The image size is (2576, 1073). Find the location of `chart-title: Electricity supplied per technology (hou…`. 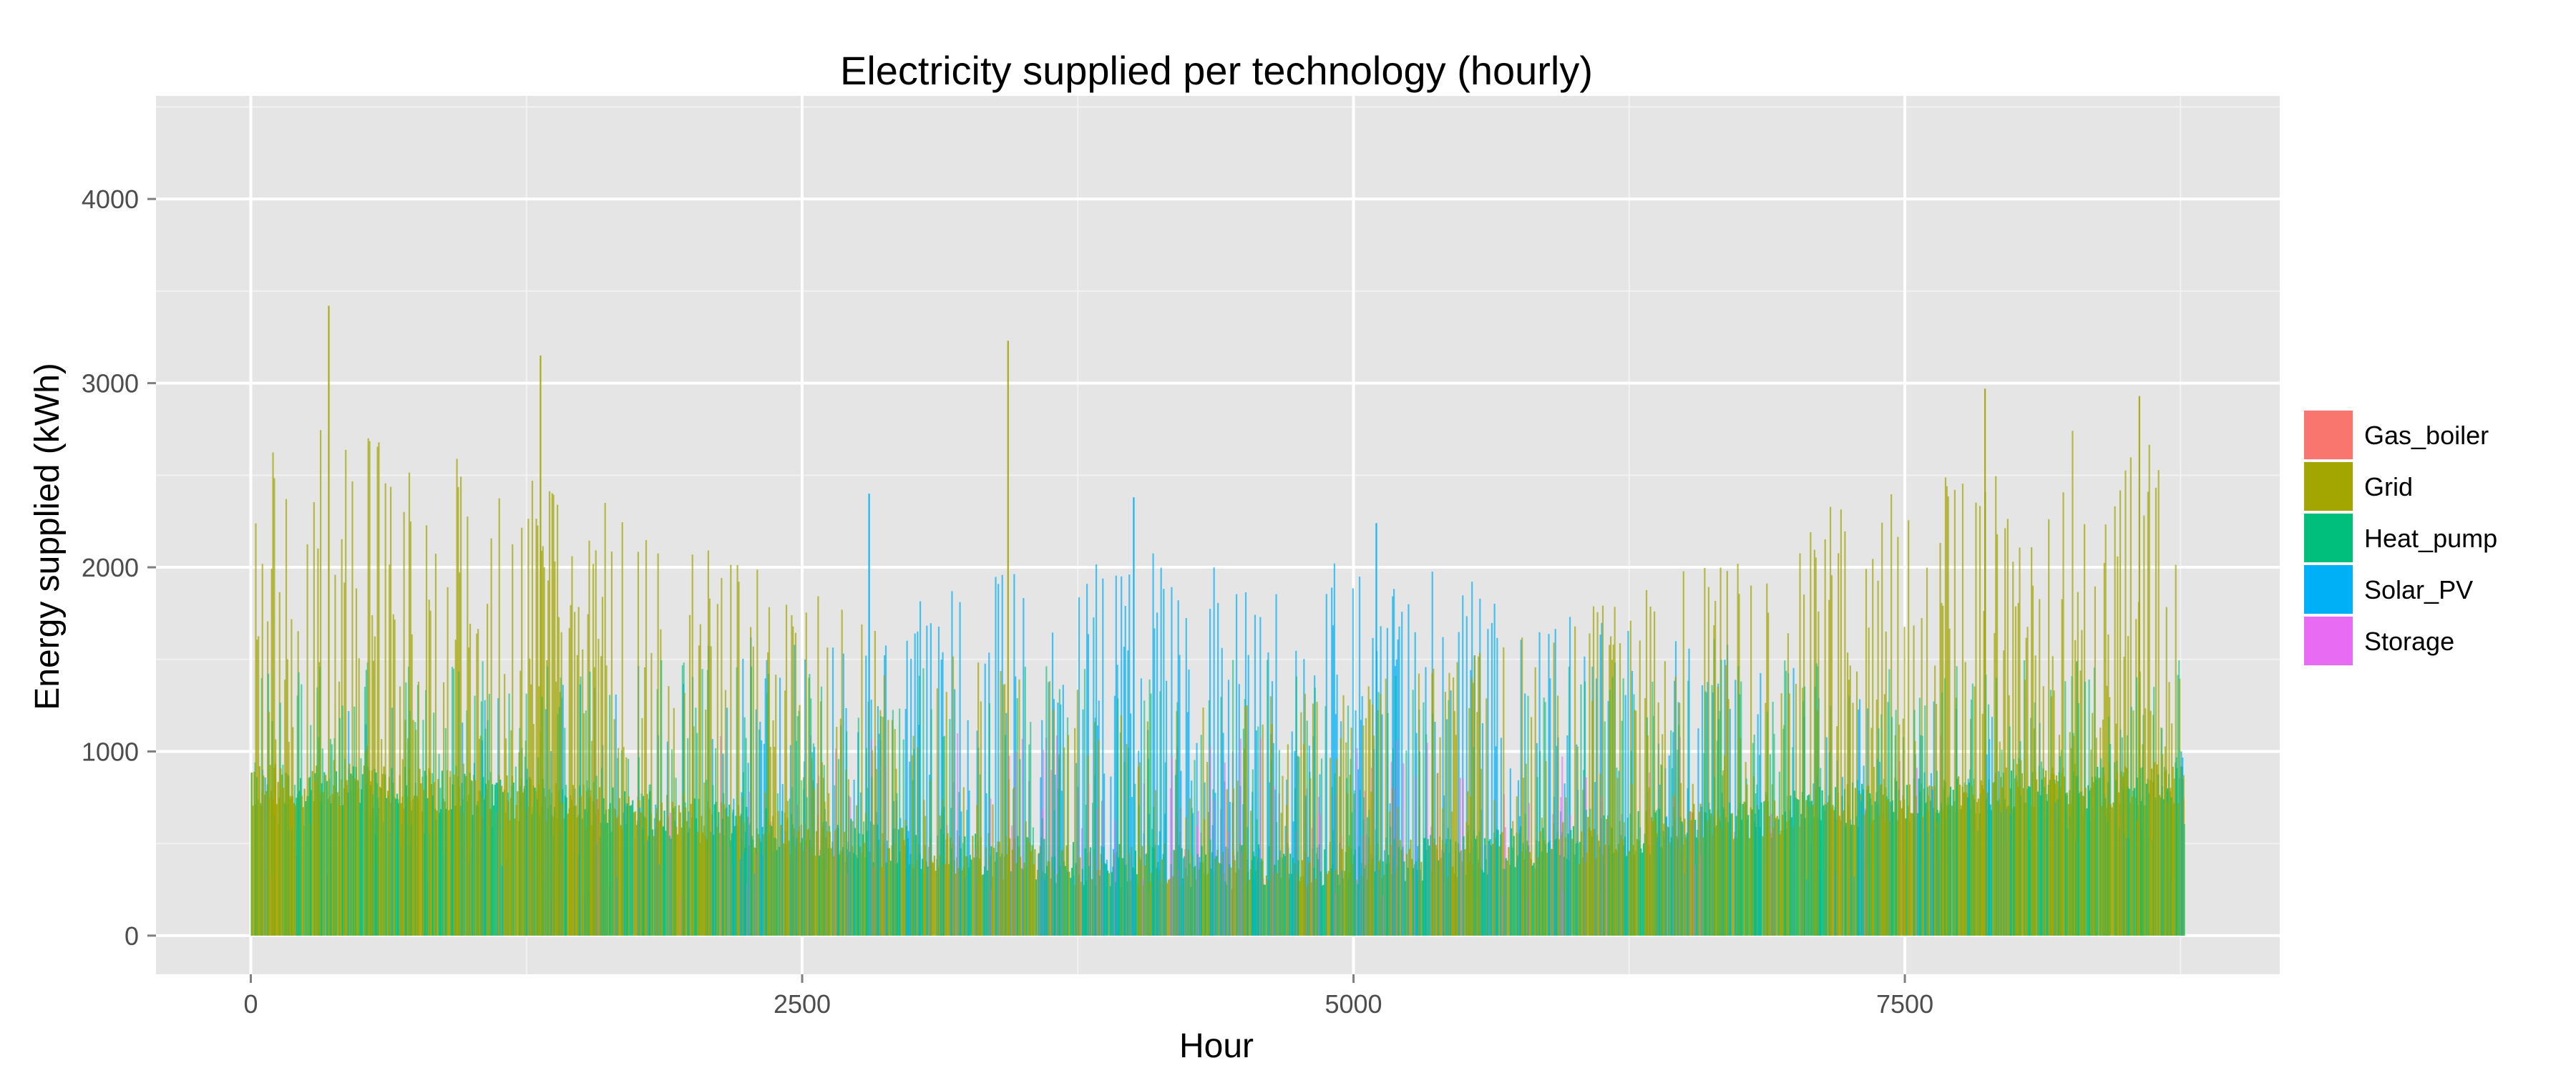

chart-title: Electricity supplied per technology (hou… is located at coordinates (1216, 70).